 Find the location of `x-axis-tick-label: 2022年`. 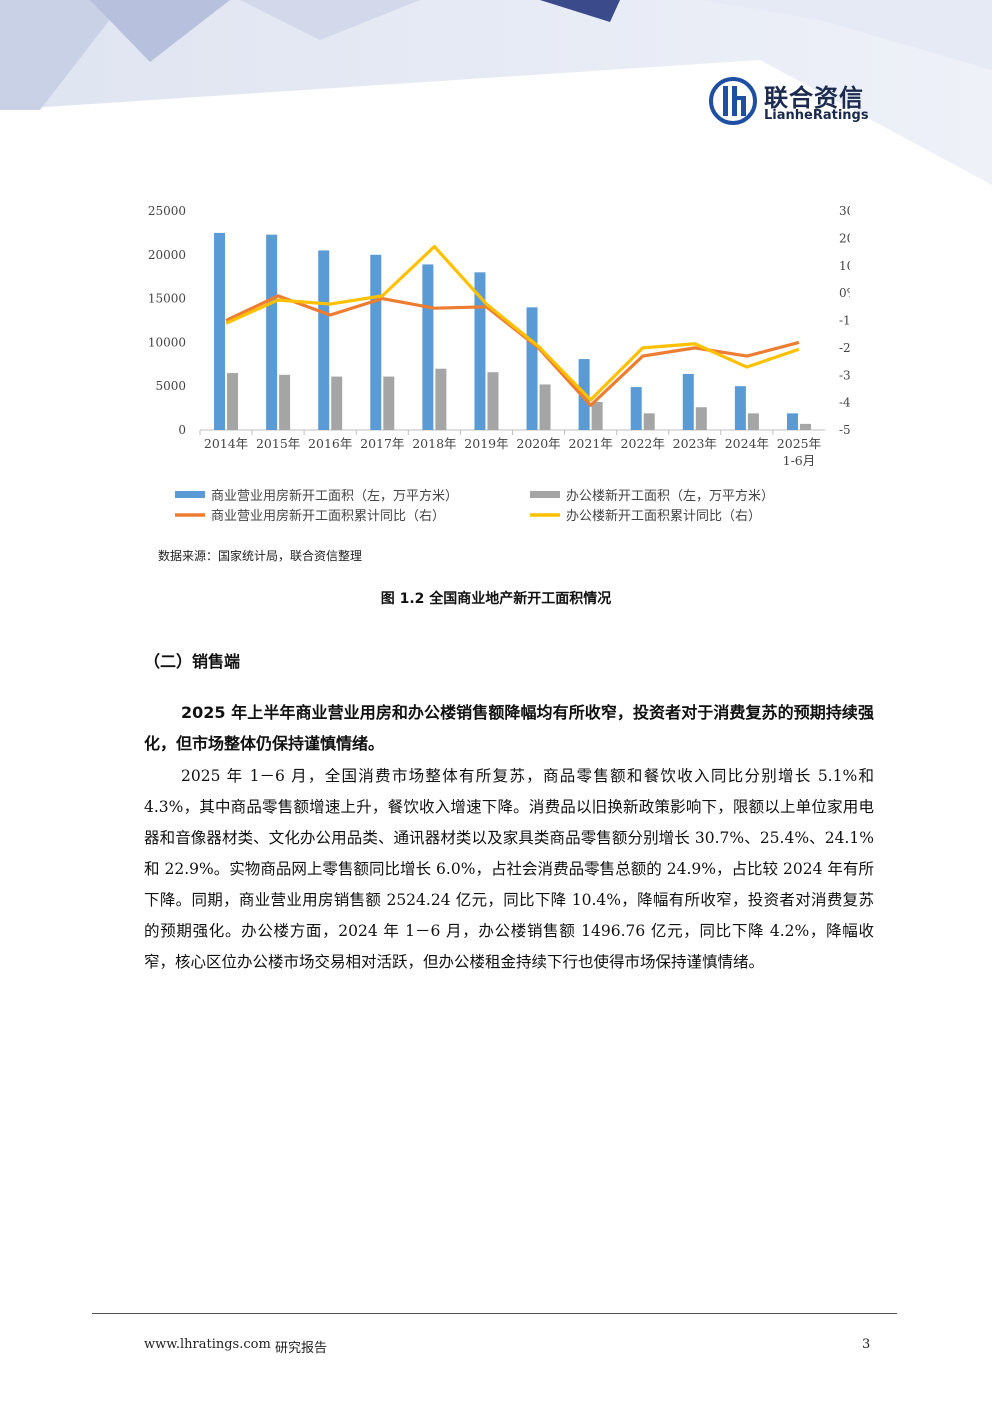

x-axis-tick-label: 2022年 is located at coordinates (643, 443).